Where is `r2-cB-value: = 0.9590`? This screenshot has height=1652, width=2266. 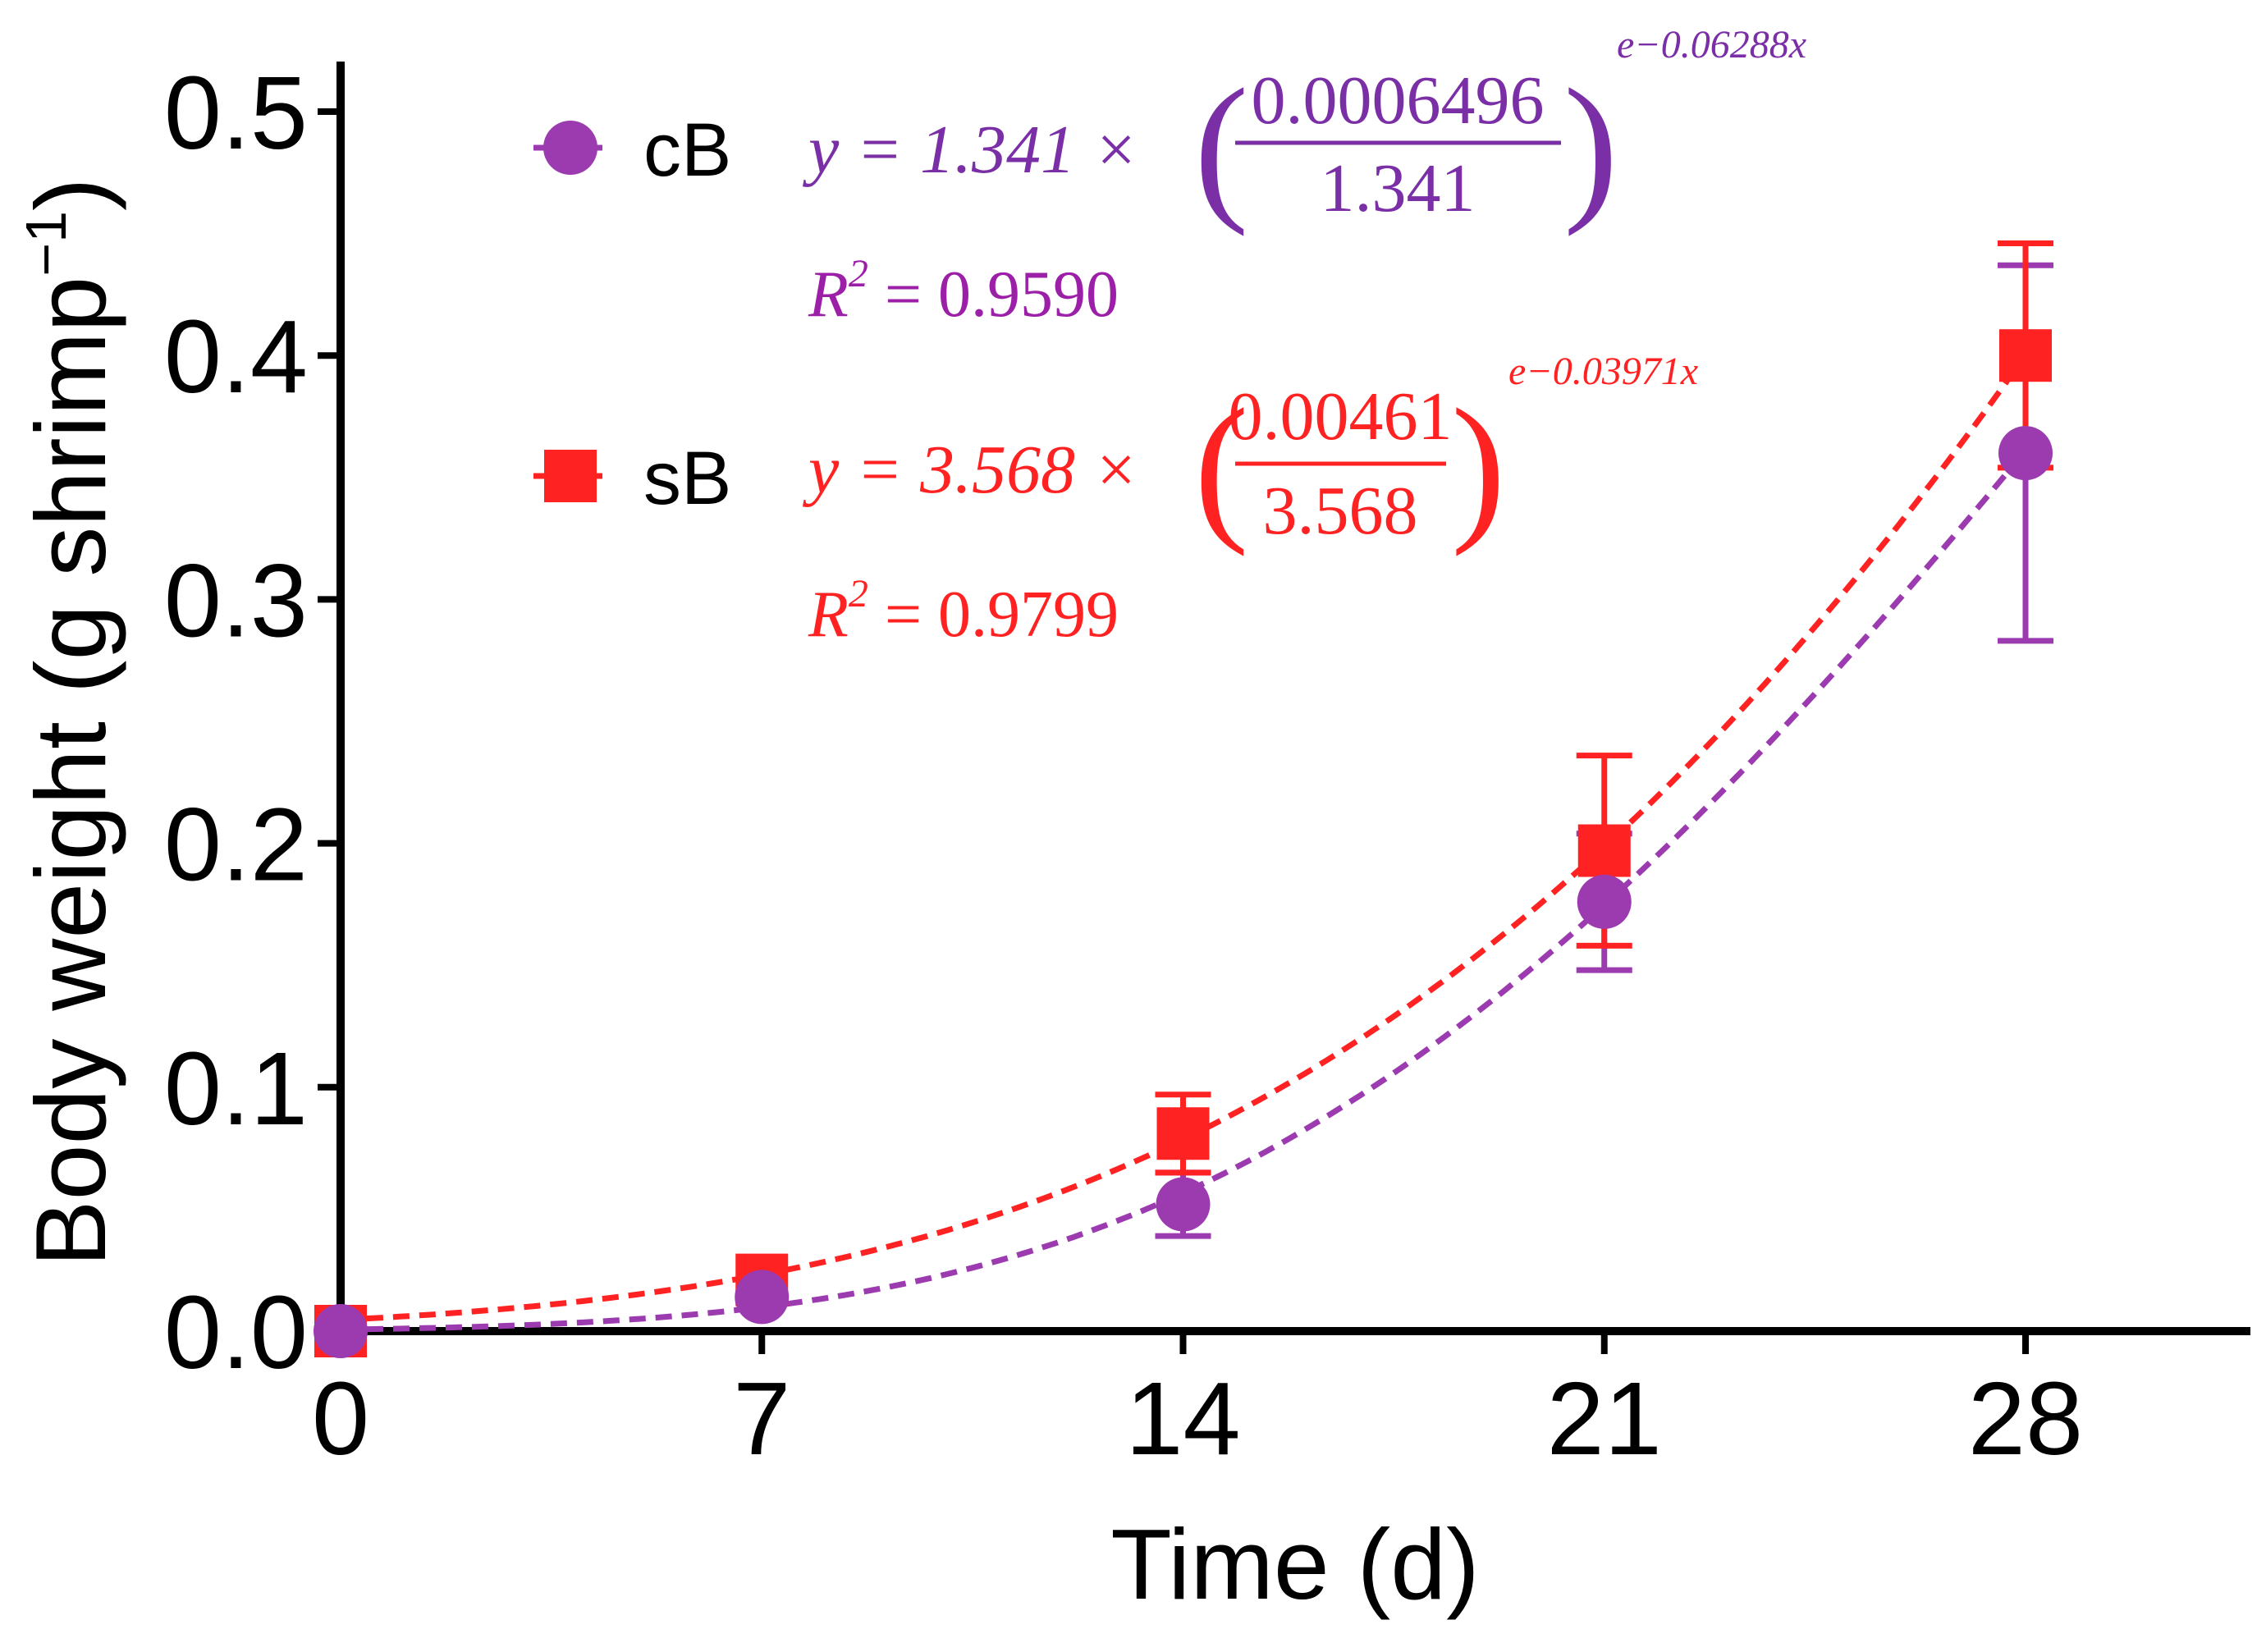
r2-cB-value: = 0.9590 is located at coordinates (993, 295).